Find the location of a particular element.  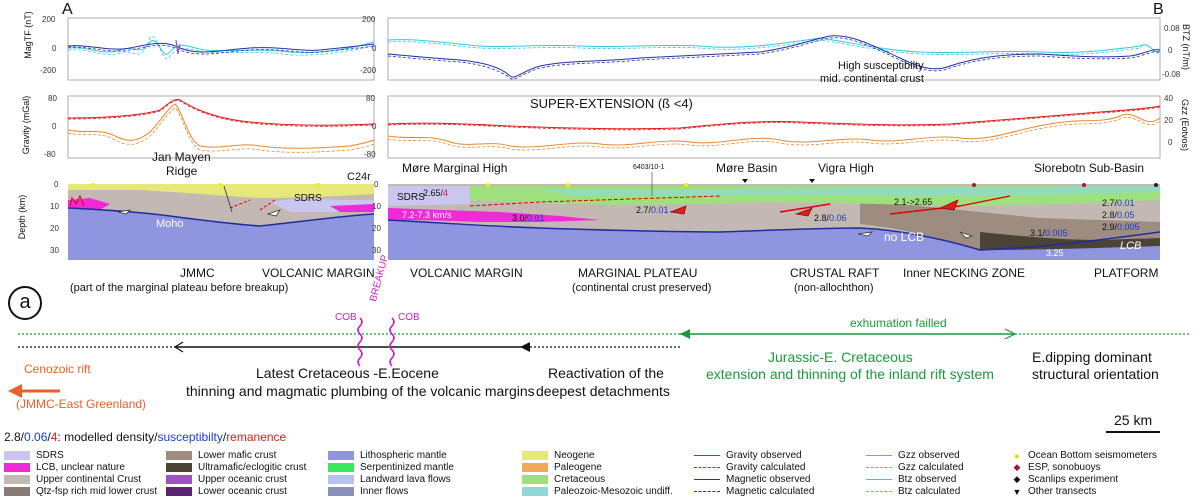

gravity-axis-label: Gravity (mGal) is located at coordinates (26, 125).